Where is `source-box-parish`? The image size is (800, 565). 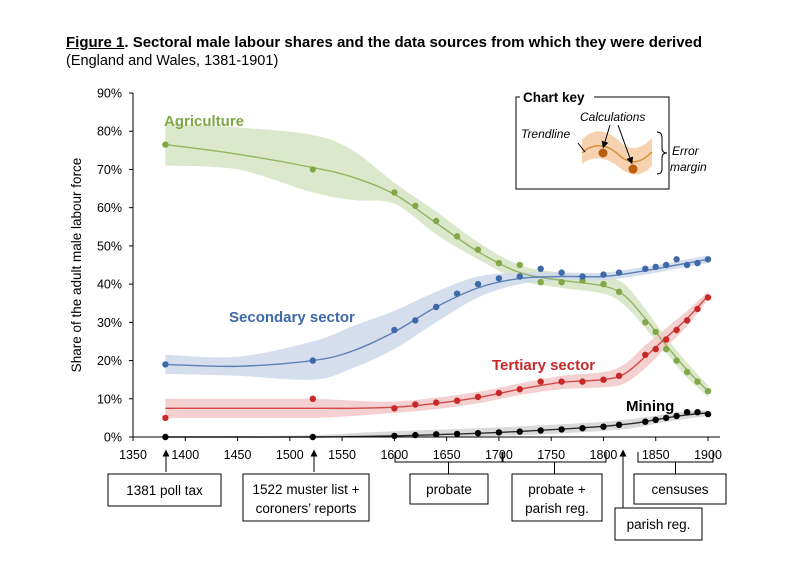 source-box-parish is located at coordinates (658, 524).